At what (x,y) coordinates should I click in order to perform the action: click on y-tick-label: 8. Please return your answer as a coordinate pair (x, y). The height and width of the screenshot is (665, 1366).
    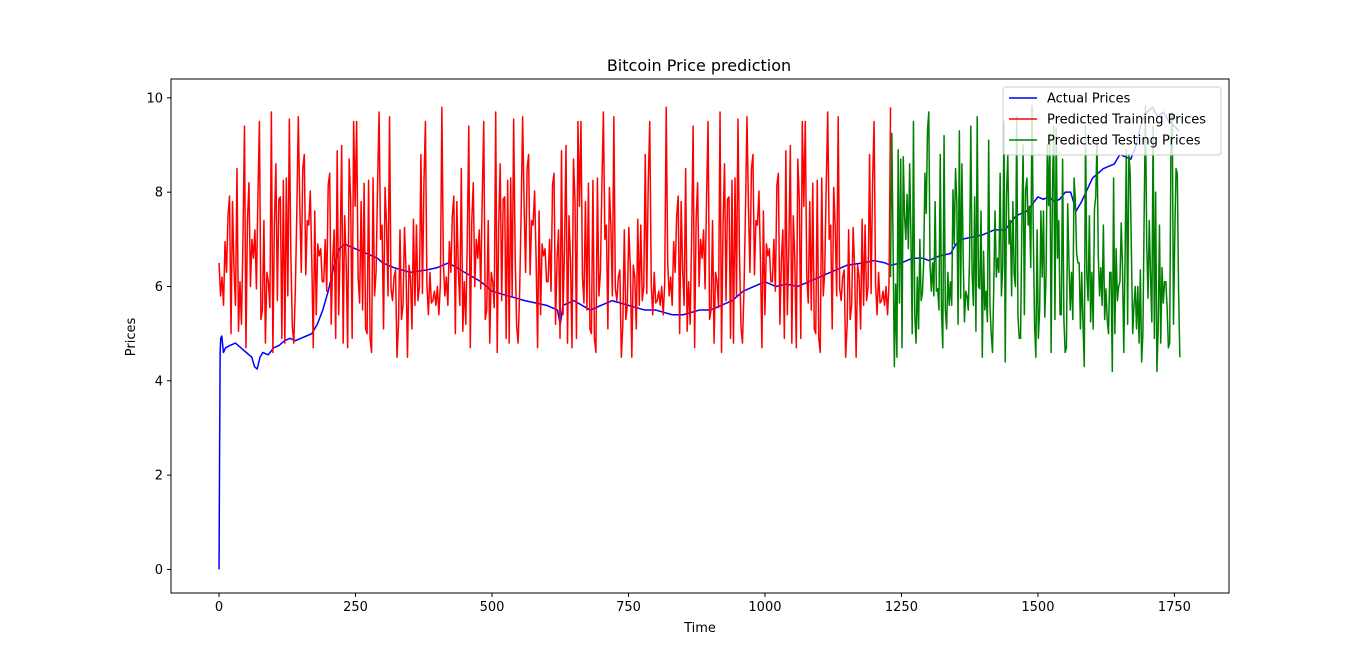
    Looking at the image, I should click on (159, 193).